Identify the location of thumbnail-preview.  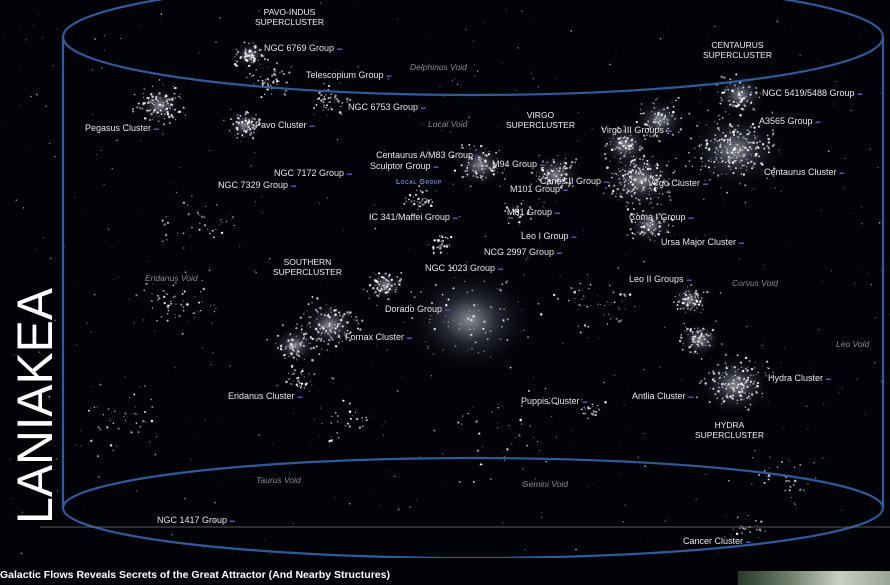
(814, 578).